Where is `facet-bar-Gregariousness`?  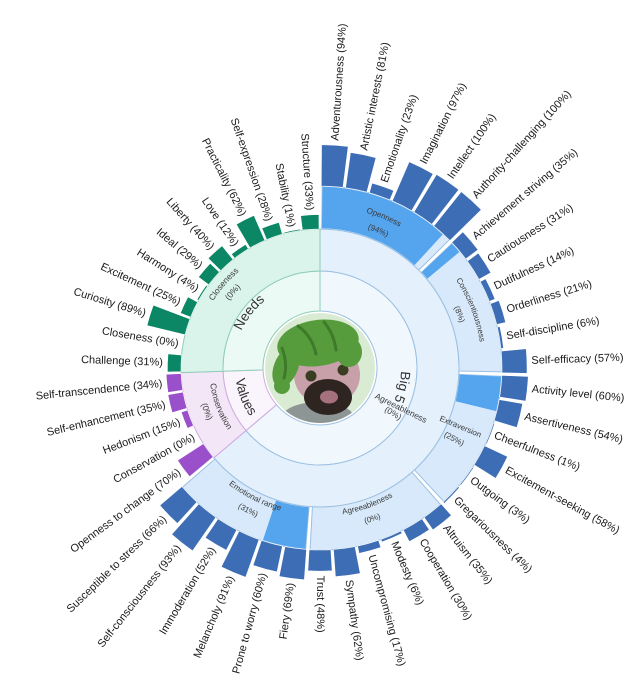 facet-bar-Gregariousness is located at coordinates (451, 495).